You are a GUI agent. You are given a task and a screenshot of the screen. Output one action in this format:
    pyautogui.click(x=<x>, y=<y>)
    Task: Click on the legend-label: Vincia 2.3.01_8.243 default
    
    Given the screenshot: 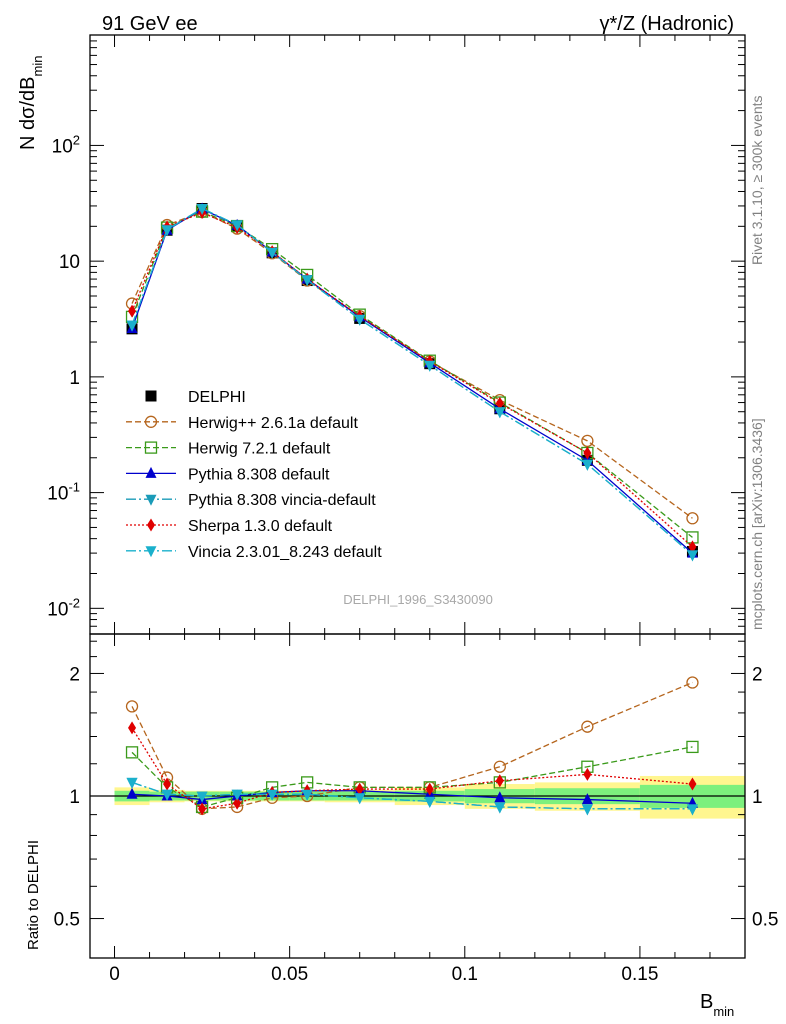 What is the action you would take?
    pyautogui.click(x=285, y=552)
    